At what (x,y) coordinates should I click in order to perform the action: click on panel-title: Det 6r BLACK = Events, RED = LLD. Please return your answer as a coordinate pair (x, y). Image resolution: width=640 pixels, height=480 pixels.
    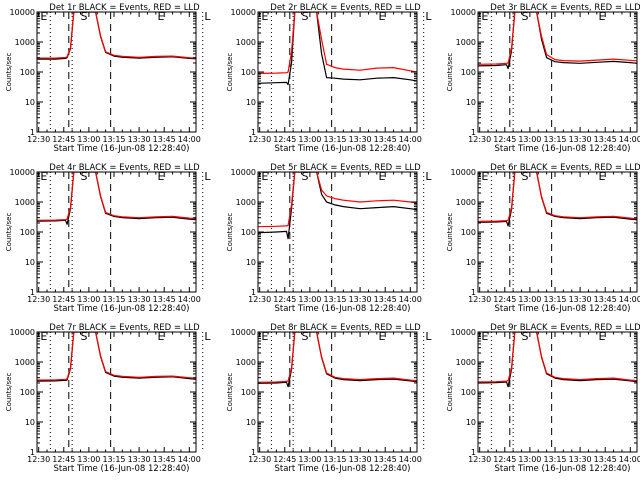
    Looking at the image, I should click on (565, 168).